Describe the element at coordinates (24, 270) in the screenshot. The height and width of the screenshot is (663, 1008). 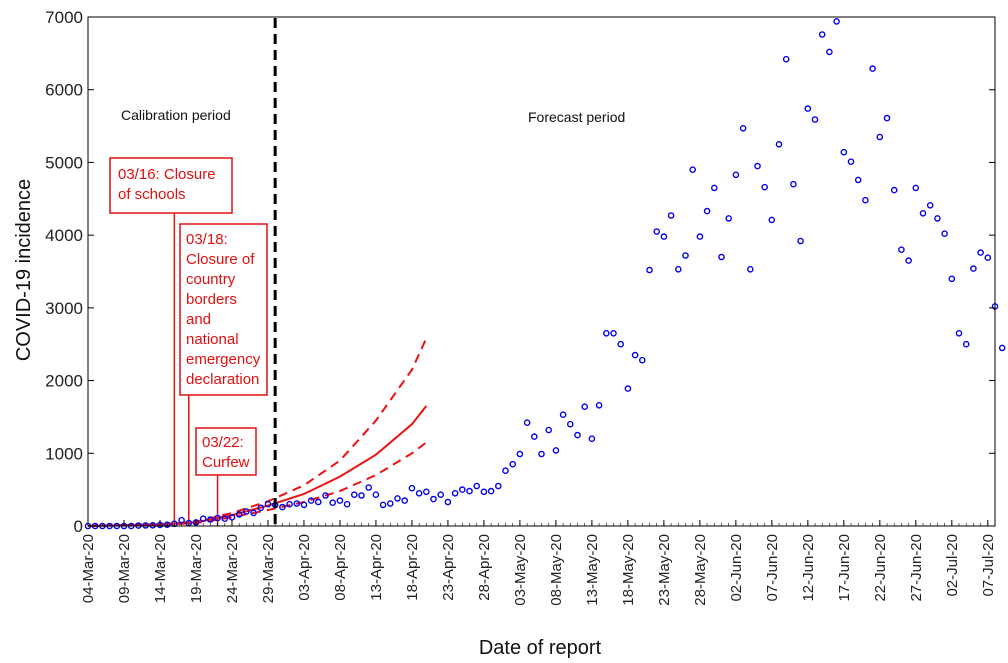
I see `y-axis-title: COVID-19 incidence` at that location.